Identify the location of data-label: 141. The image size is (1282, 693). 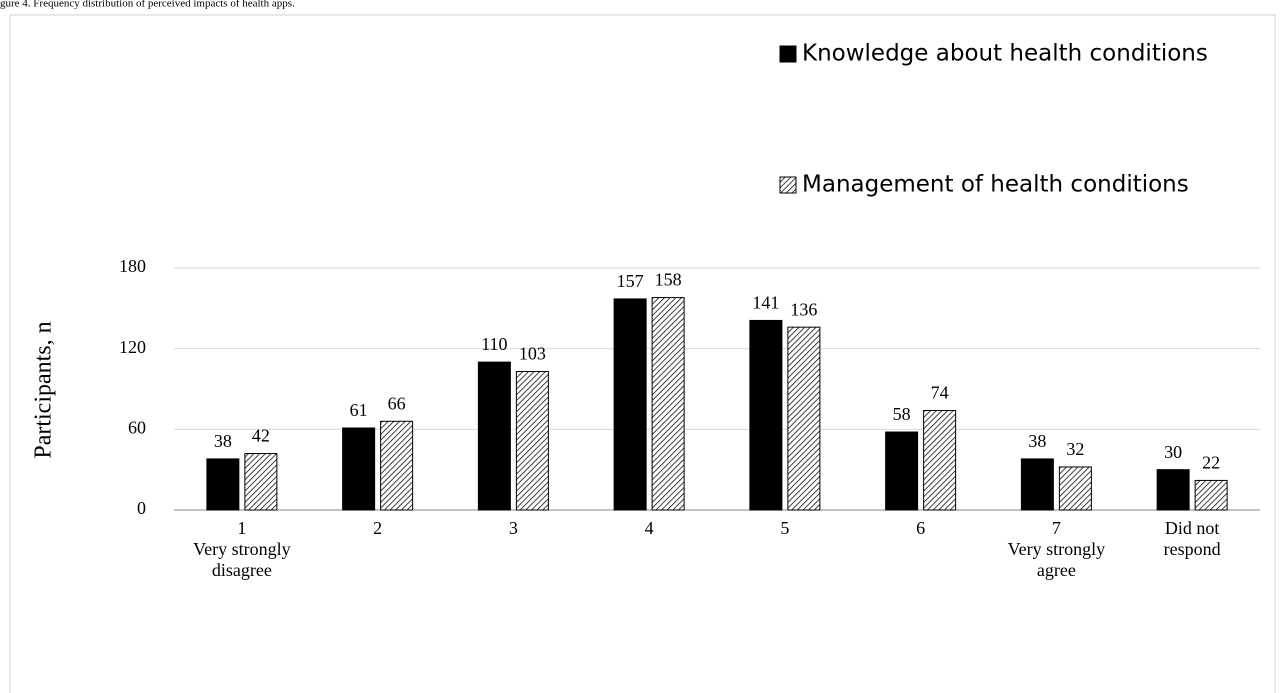
(765, 303).